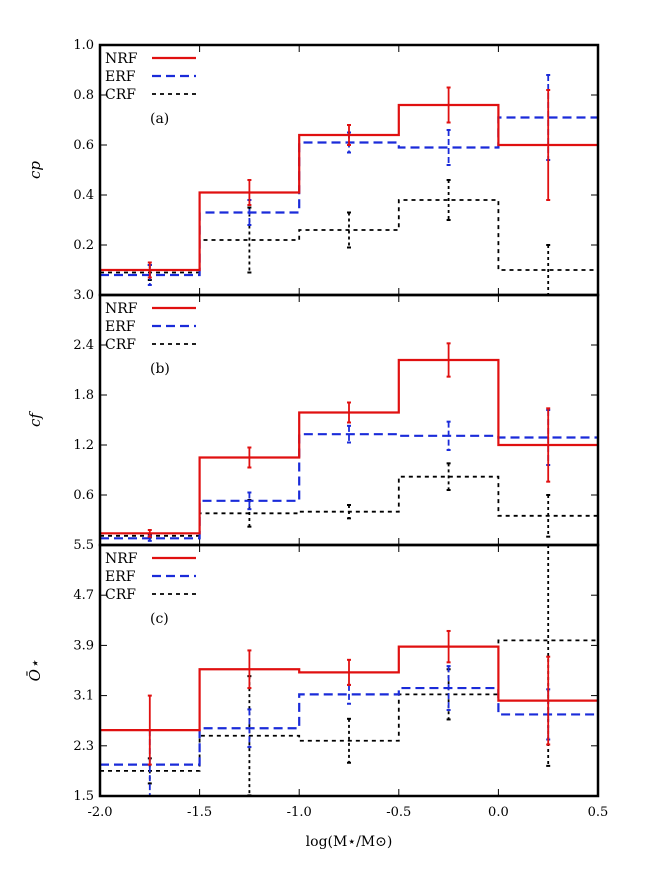  I want to click on x-tick-label: 0.5, so click(598, 812).